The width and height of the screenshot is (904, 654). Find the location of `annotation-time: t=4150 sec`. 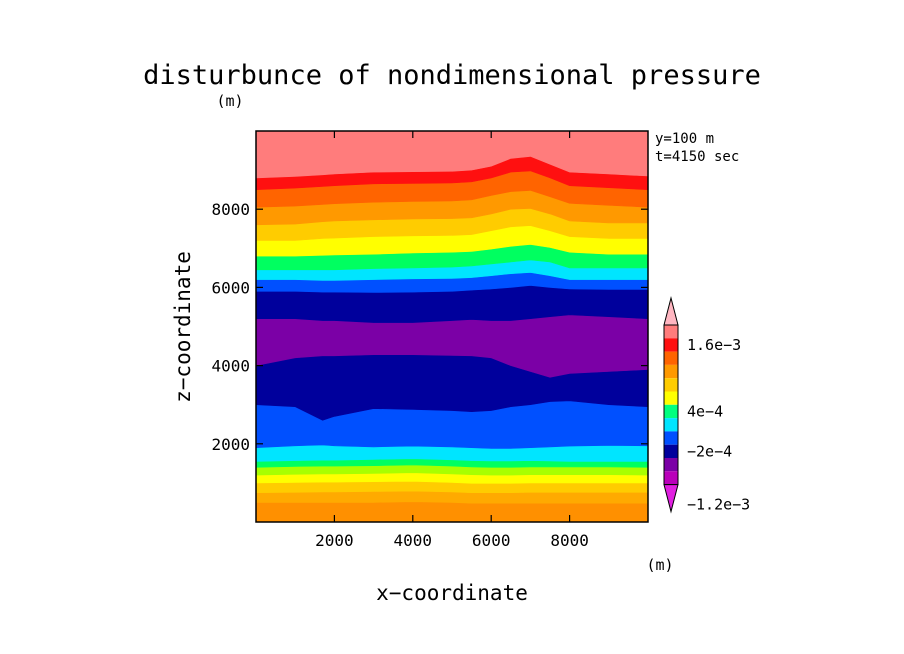

annotation-time: t=4150 sec is located at coordinates (697, 157).